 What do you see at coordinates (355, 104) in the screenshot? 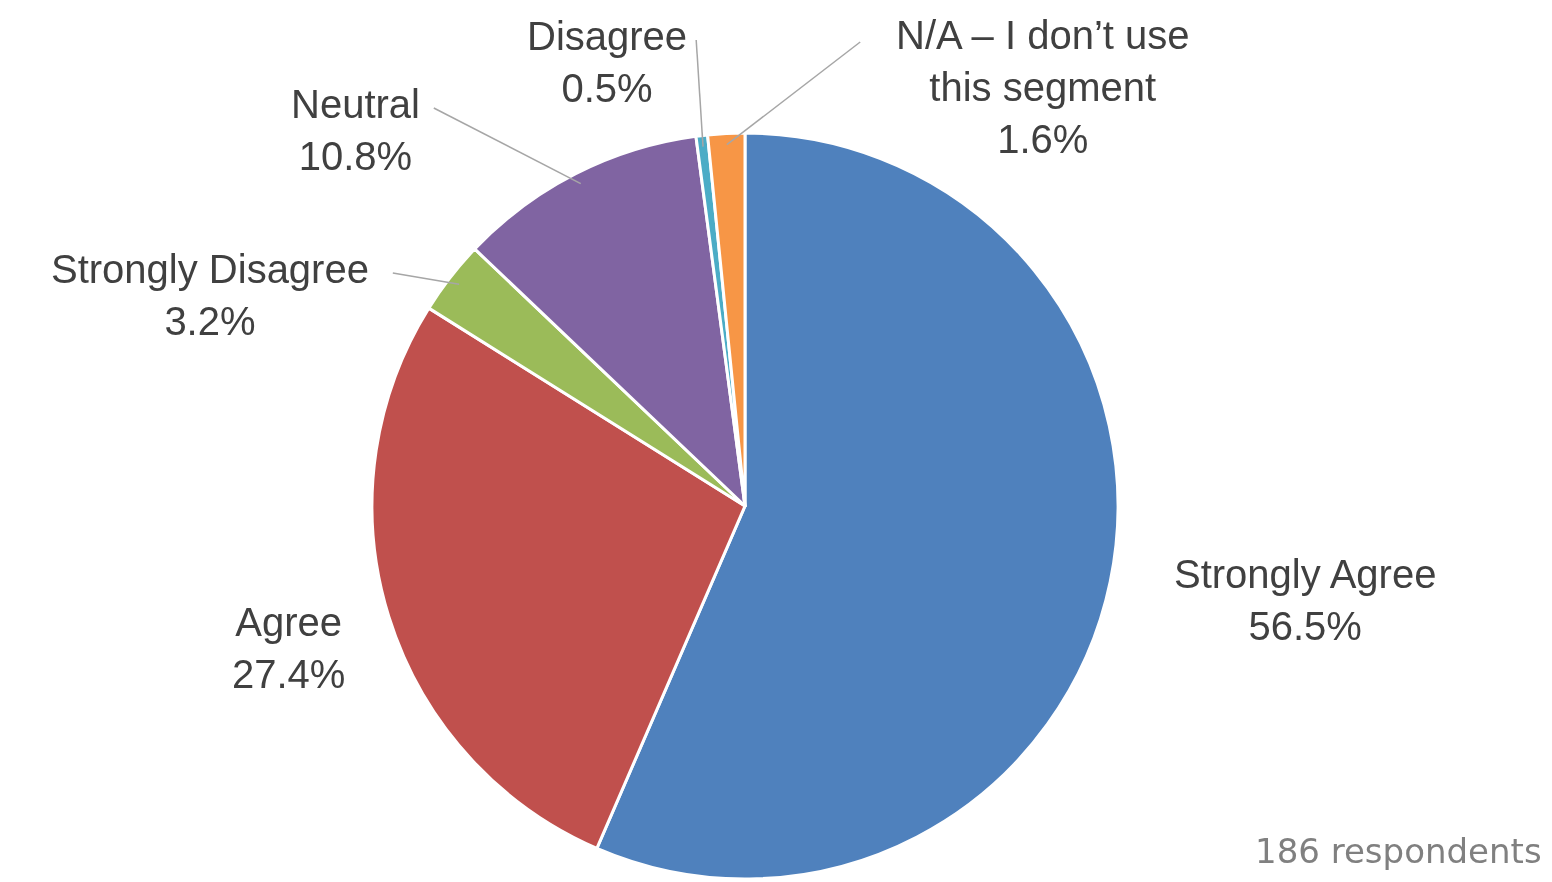
I see `slice-label: Neutral` at bounding box center [355, 104].